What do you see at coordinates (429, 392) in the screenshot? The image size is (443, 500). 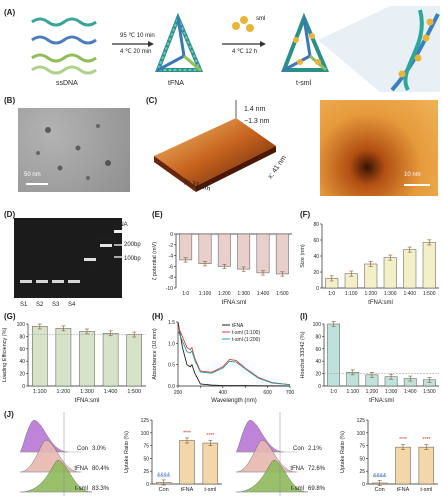 I see `x-tick-label: 1:500` at bounding box center [429, 392].